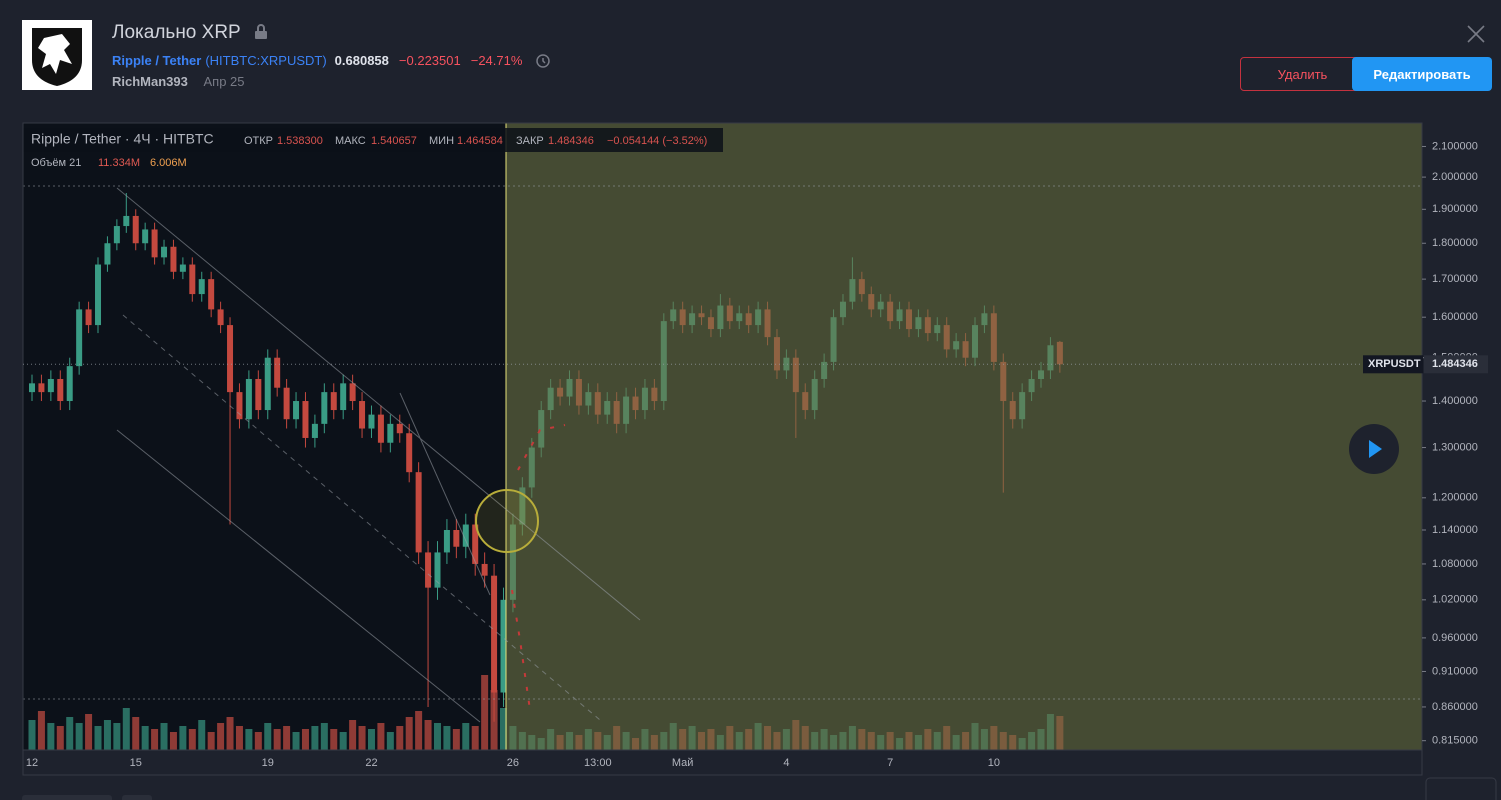  Describe the element at coordinates (1476, 34) in the screenshot. I see `close-button` at that location.